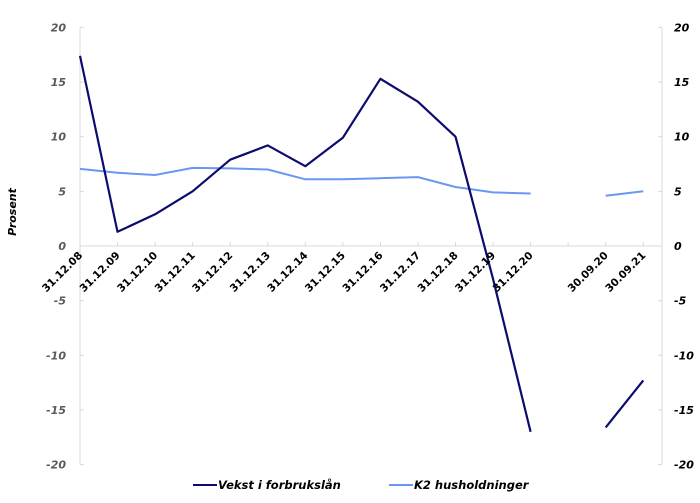 The height and width of the screenshot is (503, 700). I want to click on x-tick-label: 31.12.20, so click(513, 272).